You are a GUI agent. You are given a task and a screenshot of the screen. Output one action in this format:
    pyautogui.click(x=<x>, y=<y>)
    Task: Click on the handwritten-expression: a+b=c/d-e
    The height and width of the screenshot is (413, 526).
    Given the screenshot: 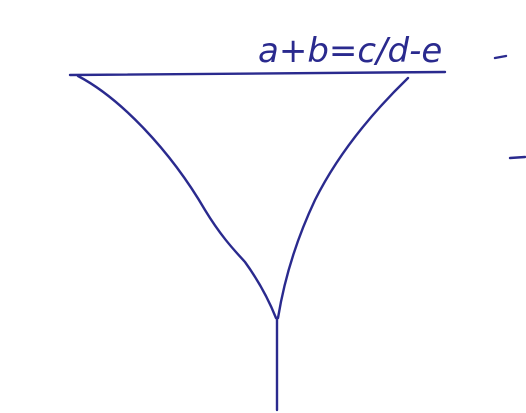 What is the action you would take?
    pyautogui.click(x=350, y=51)
    